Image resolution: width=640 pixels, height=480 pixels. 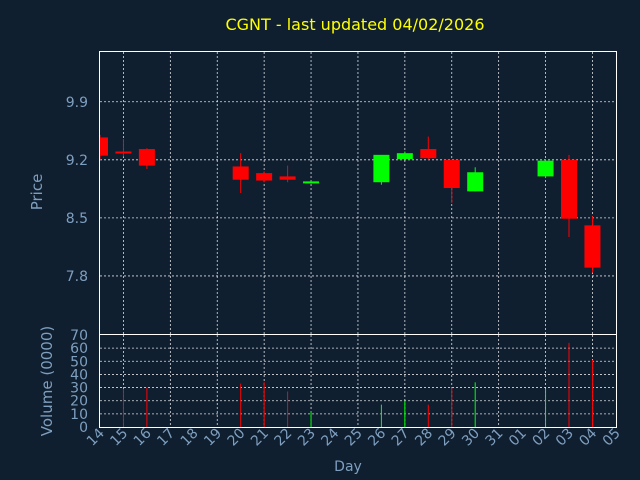 What do you see at coordinates (330, 437) in the screenshot?
I see `x-tick: 24` at bounding box center [330, 437].